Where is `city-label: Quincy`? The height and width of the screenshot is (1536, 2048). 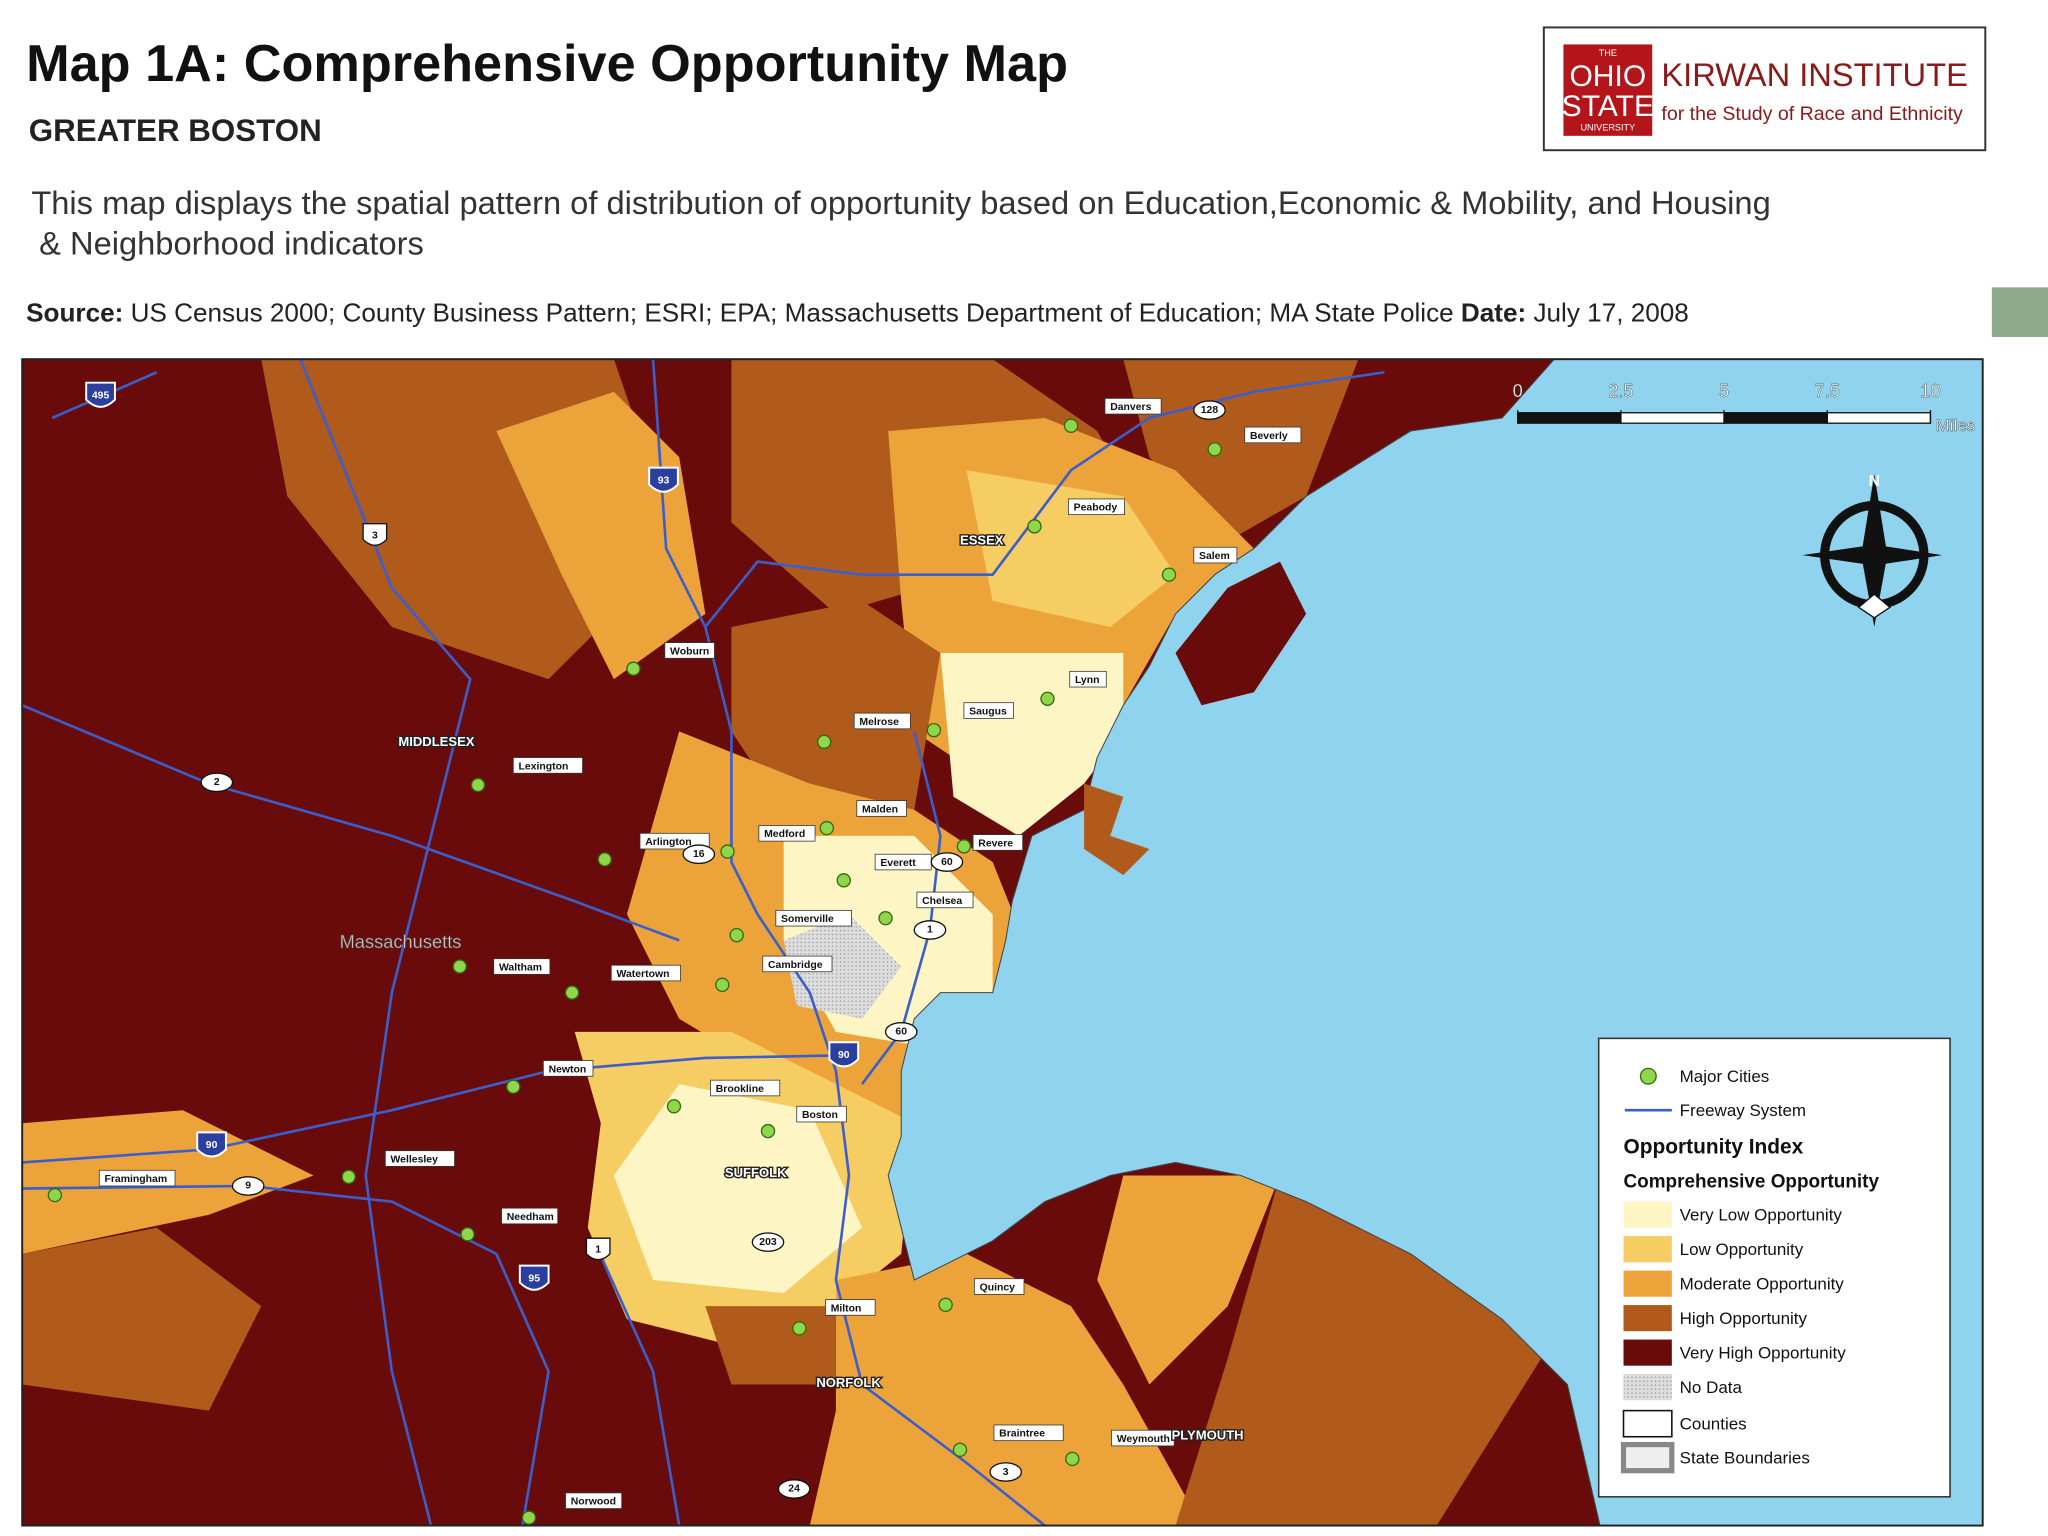
city-label: Quincy is located at coordinates (998, 1287).